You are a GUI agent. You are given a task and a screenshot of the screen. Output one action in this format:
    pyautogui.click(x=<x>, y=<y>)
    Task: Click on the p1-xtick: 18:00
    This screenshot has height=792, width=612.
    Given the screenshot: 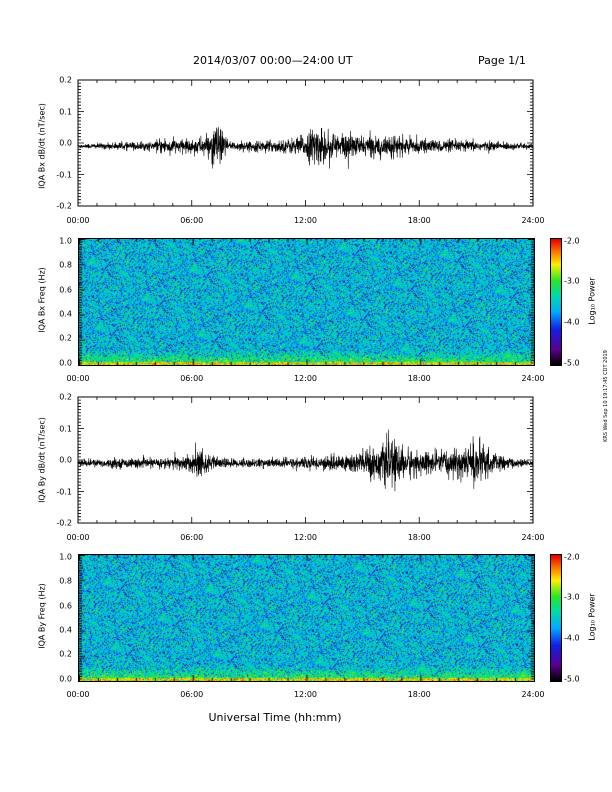 What is the action you would take?
    pyautogui.click(x=419, y=220)
    